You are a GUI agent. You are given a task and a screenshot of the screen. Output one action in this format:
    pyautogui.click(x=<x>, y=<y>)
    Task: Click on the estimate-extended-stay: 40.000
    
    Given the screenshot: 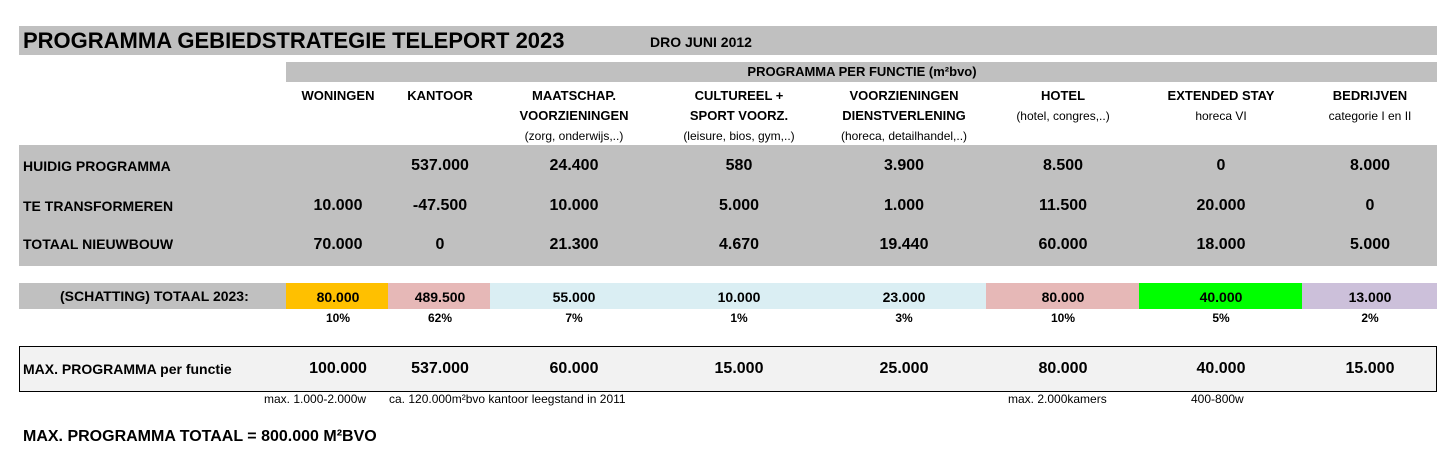 What is the action you would take?
    pyautogui.click(x=1221, y=297)
    